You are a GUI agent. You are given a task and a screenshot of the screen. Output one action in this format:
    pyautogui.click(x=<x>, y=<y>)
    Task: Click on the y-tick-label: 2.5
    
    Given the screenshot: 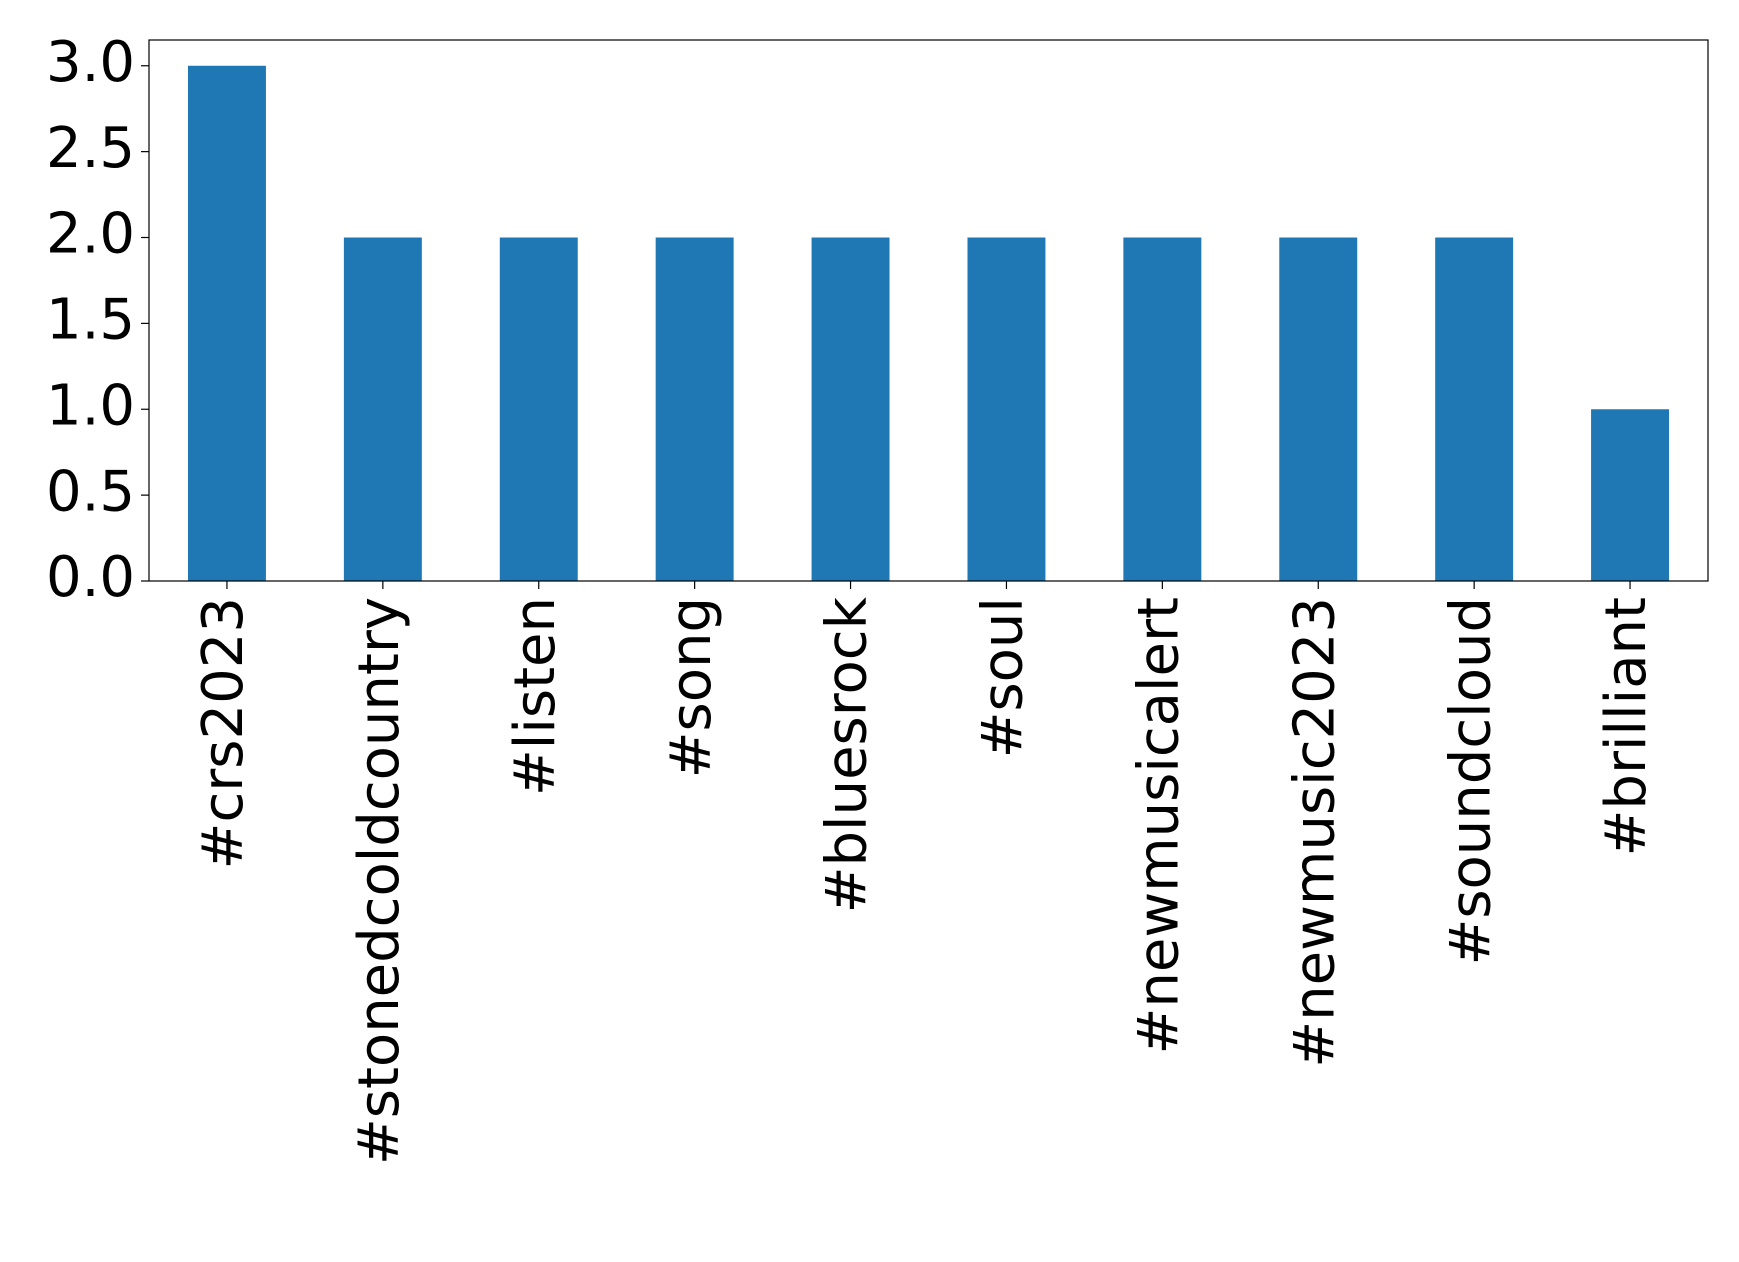 What is the action you would take?
    pyautogui.click(x=90, y=148)
    